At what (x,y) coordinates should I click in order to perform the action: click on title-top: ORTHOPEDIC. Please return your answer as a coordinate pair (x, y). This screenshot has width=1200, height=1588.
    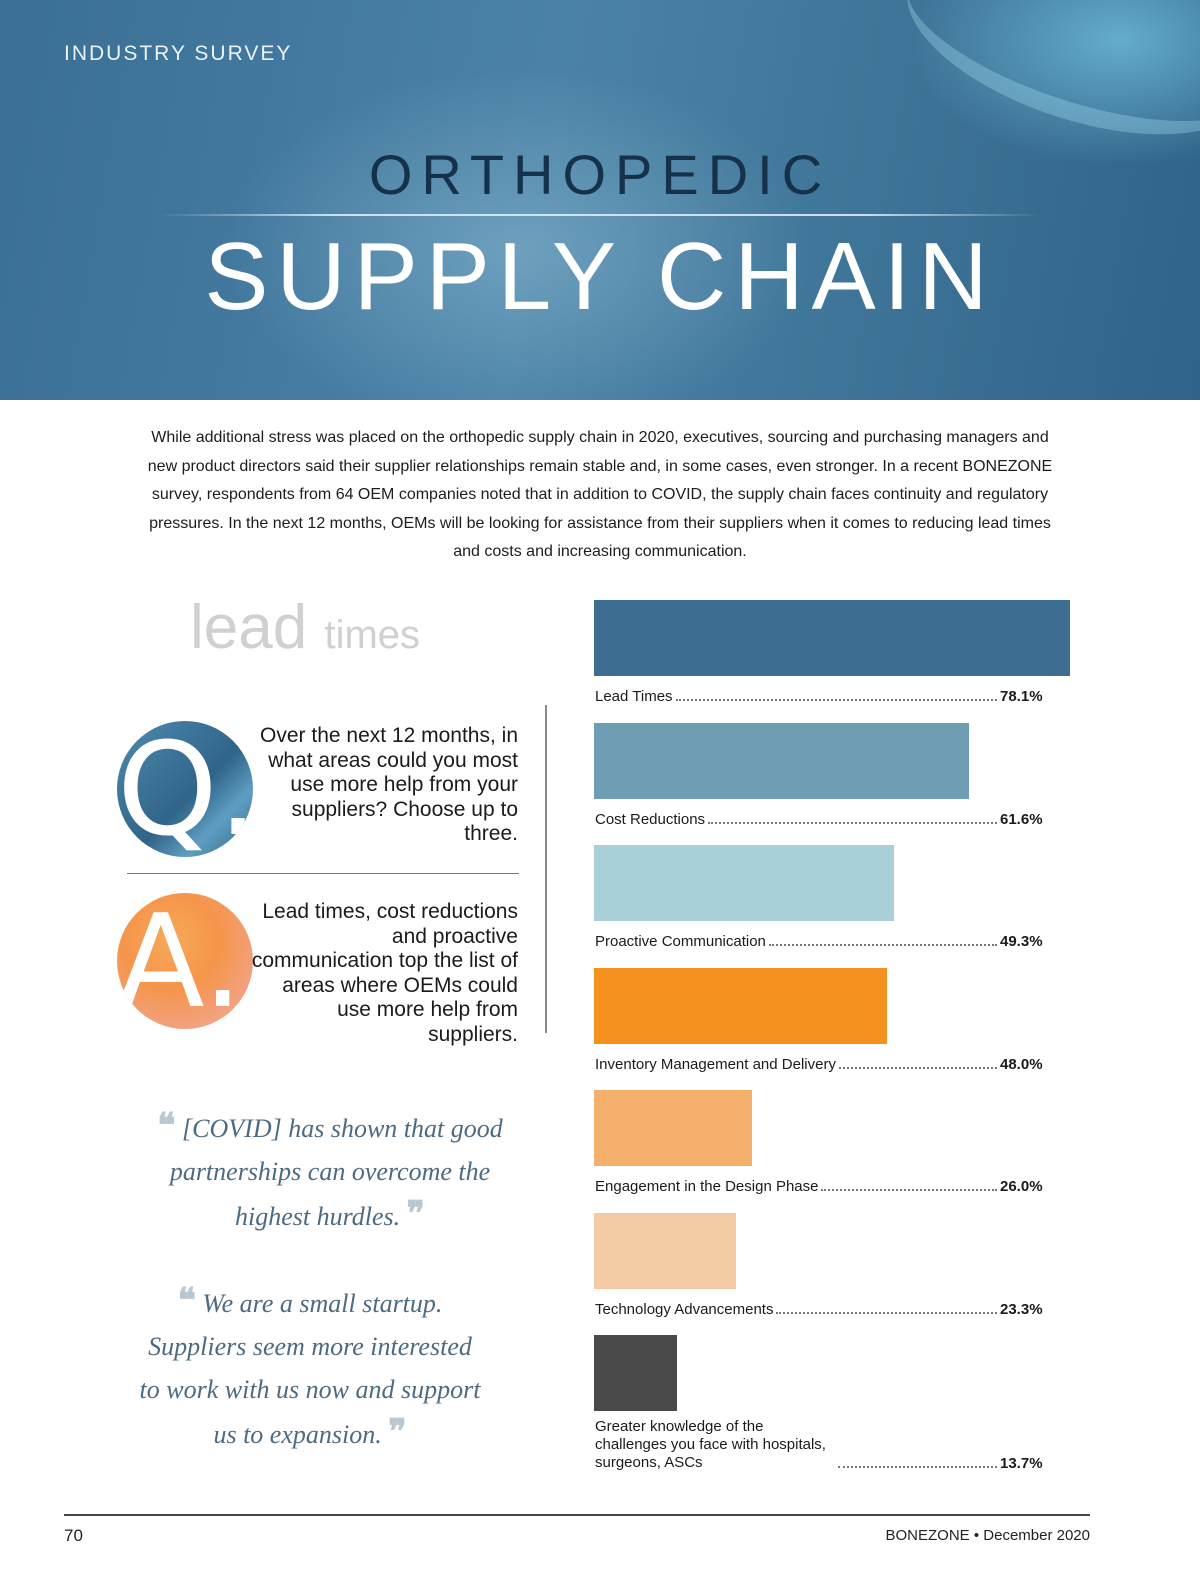
    Looking at the image, I should click on (600, 174).